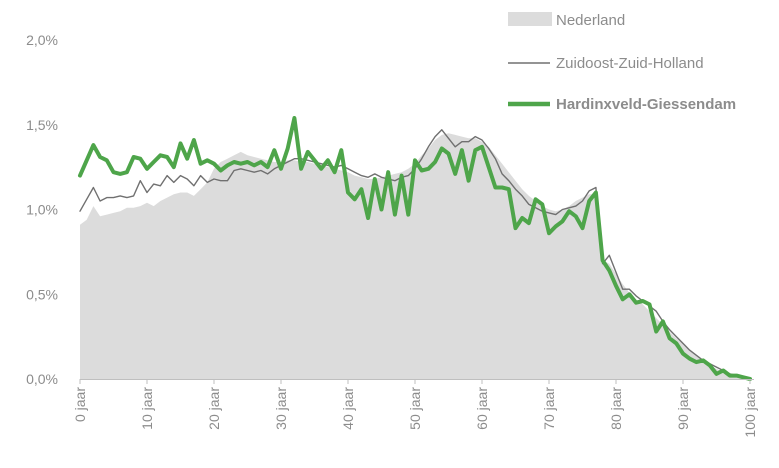  What do you see at coordinates (630, 63) in the screenshot?
I see `legend-label-zuidoost-zuid-holland: Zuidoost-Zuid-Holland` at bounding box center [630, 63].